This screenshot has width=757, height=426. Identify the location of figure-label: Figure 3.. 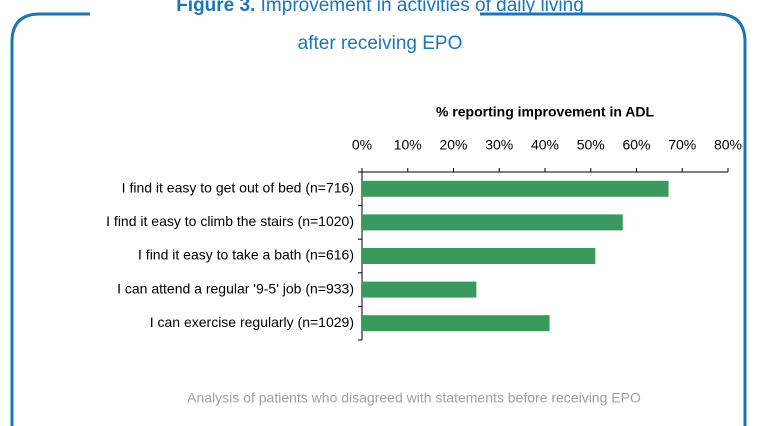
(215, 8).